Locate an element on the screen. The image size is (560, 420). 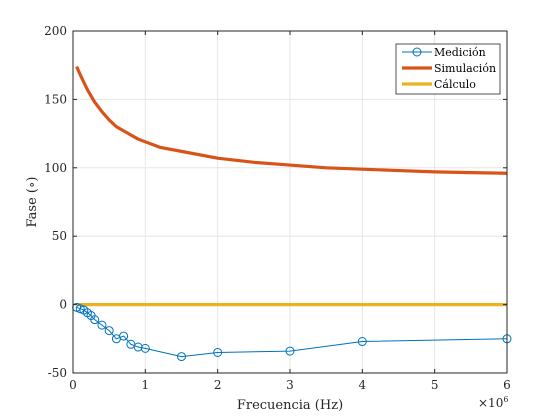
y-axis-label: Fase (∘) is located at coordinates (32, 202).